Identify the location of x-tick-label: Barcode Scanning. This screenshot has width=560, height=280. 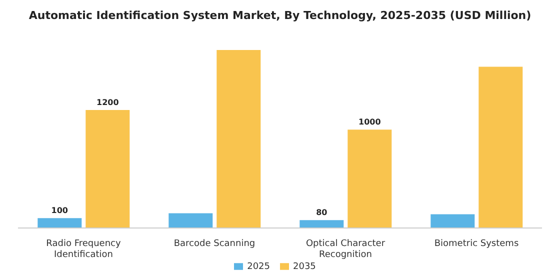
(215, 244).